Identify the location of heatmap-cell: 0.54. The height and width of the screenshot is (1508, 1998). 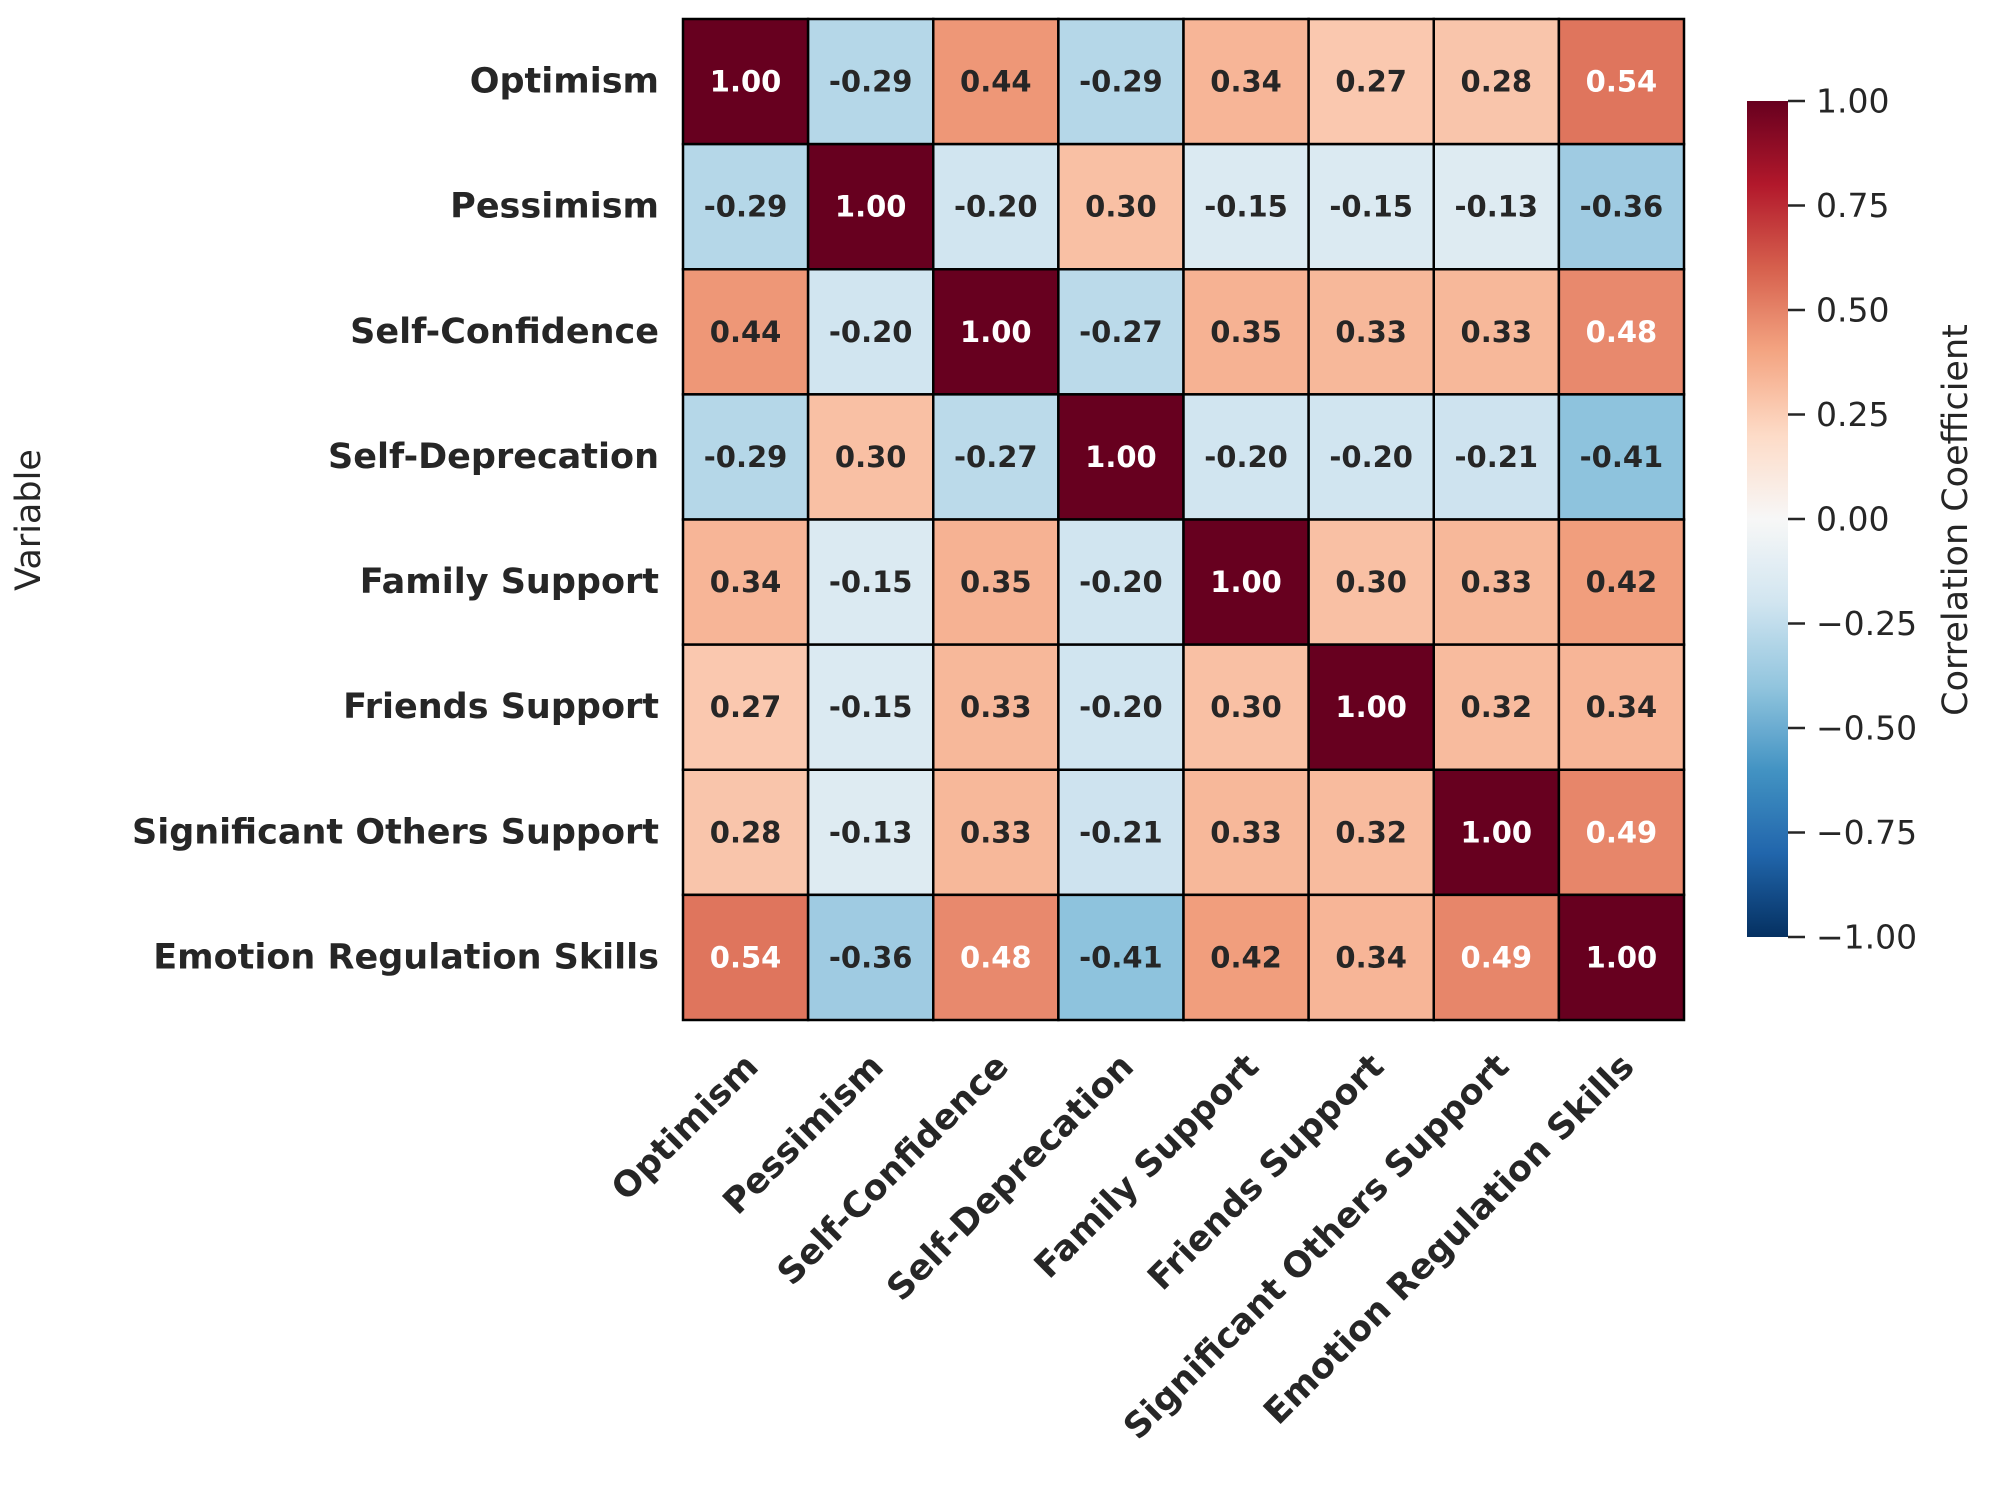
(1621, 81).